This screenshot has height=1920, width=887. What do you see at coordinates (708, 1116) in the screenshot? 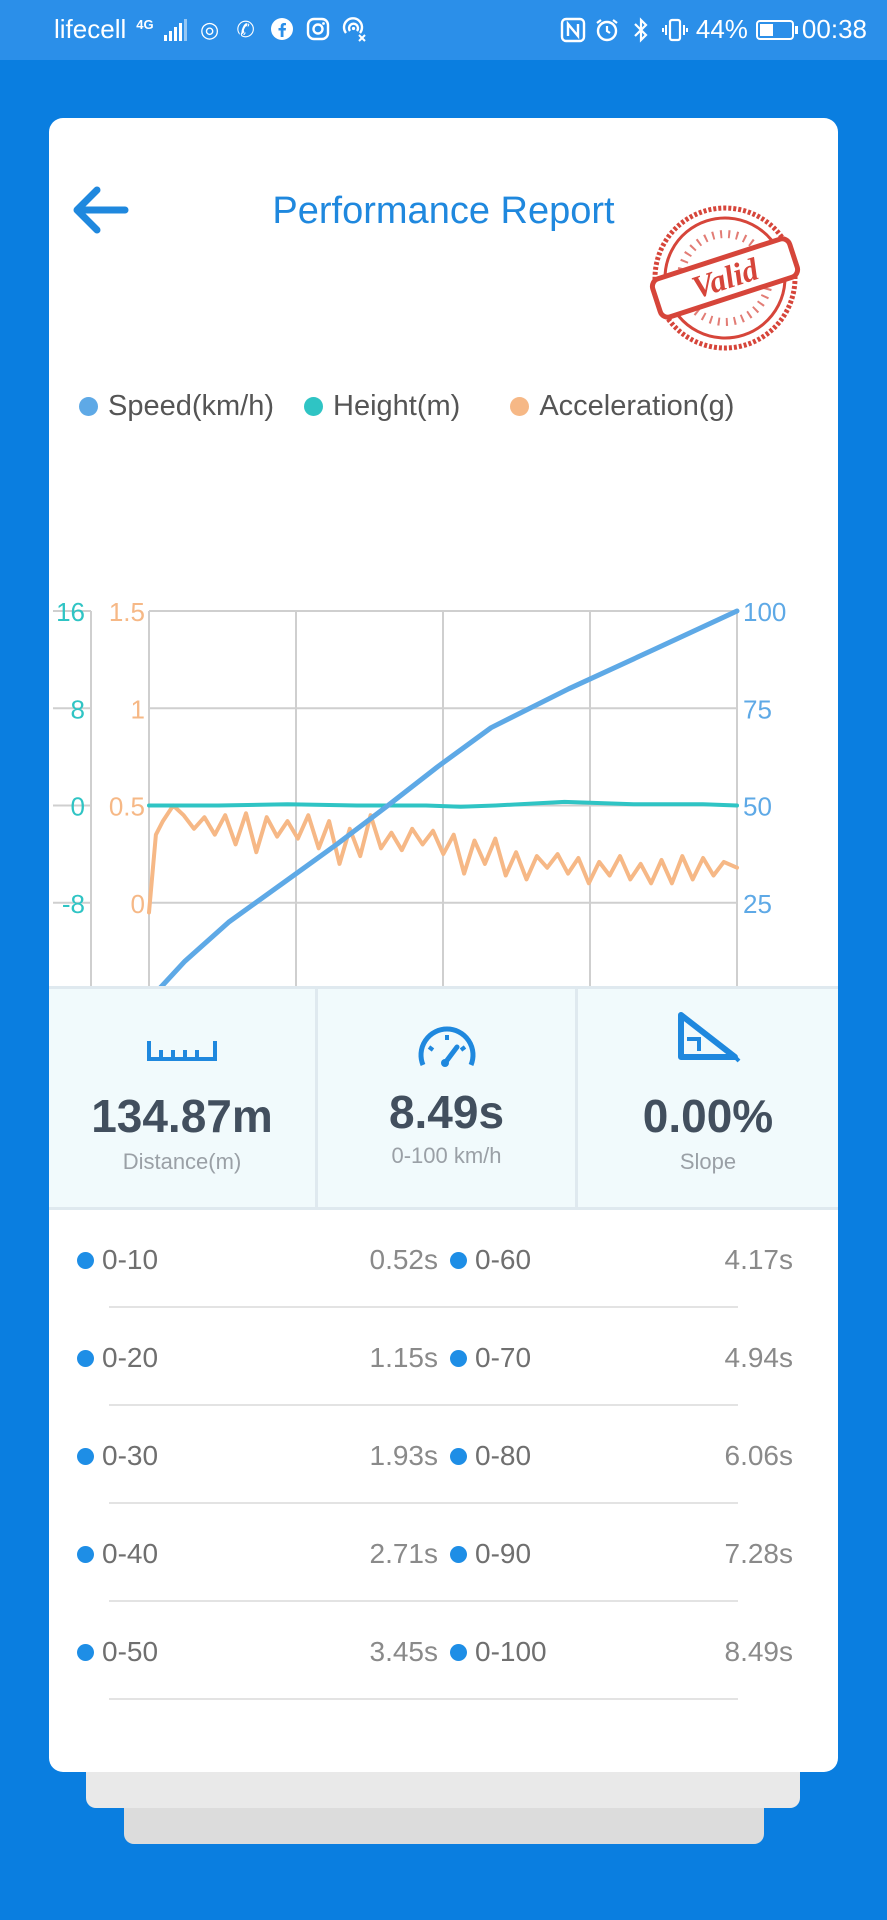
I see `stat-slope-value: 0.00%` at bounding box center [708, 1116].